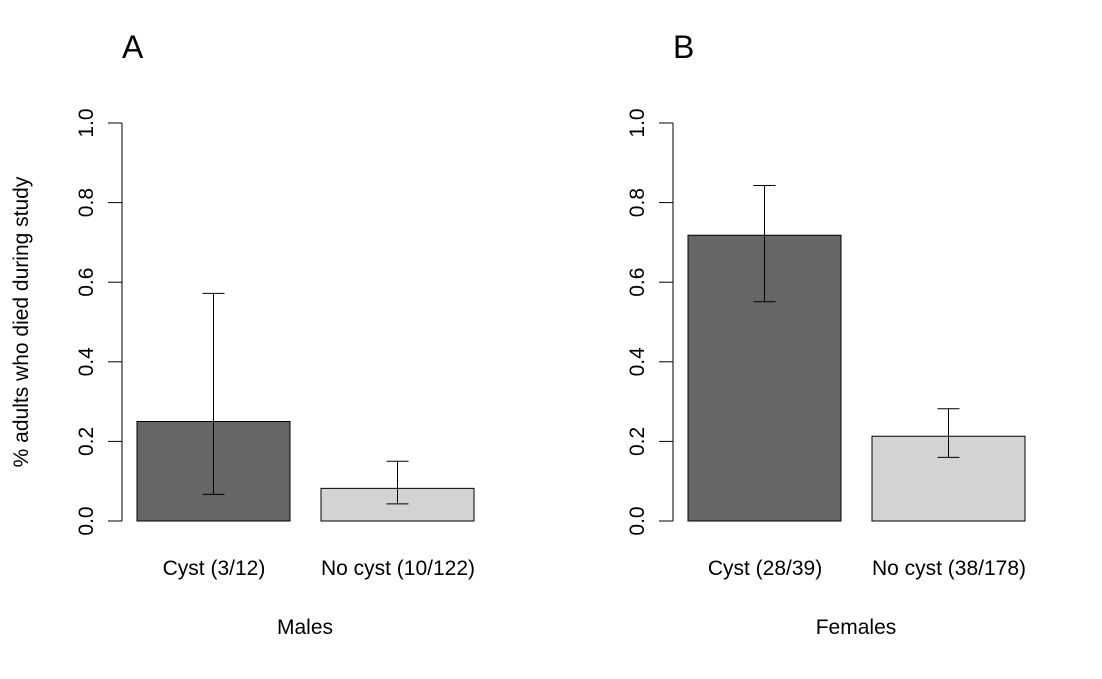  I want to click on y-tick-label-a: 0.4, so click(86, 362).